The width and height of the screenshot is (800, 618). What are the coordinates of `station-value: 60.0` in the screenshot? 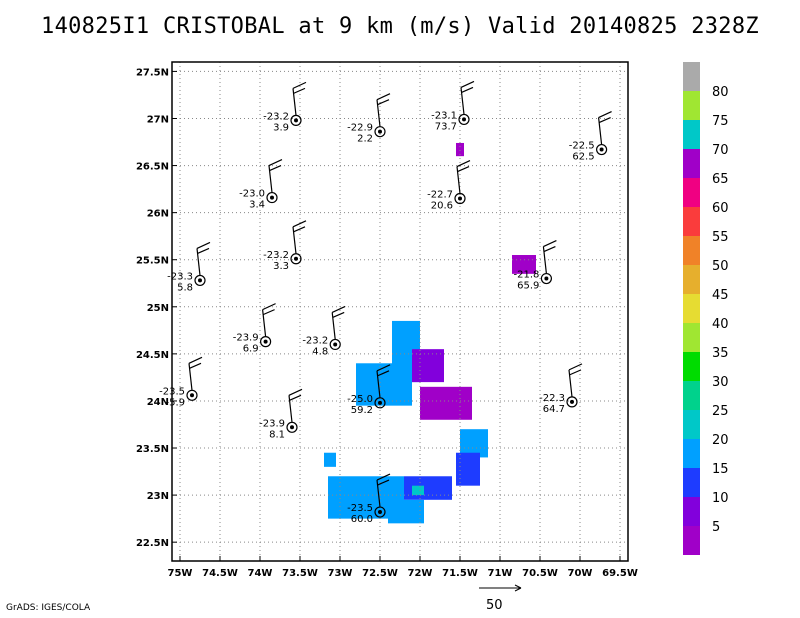 It's located at (362, 519).